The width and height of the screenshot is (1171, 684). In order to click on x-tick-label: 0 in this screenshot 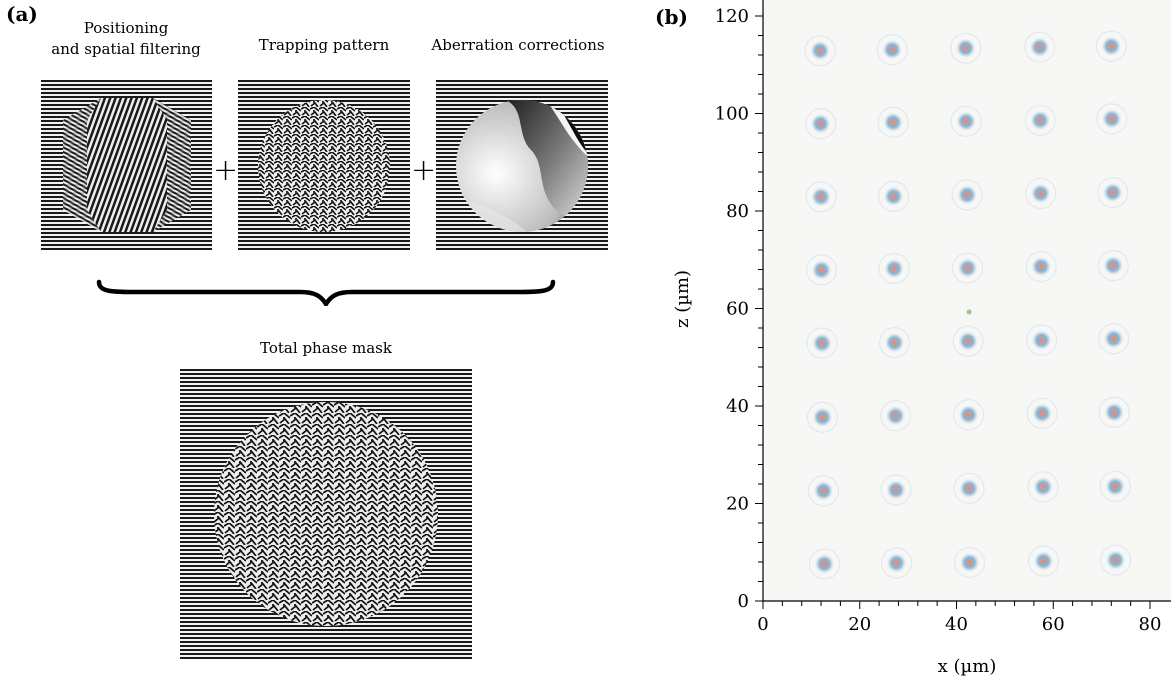, I will do `click(762, 624)`.